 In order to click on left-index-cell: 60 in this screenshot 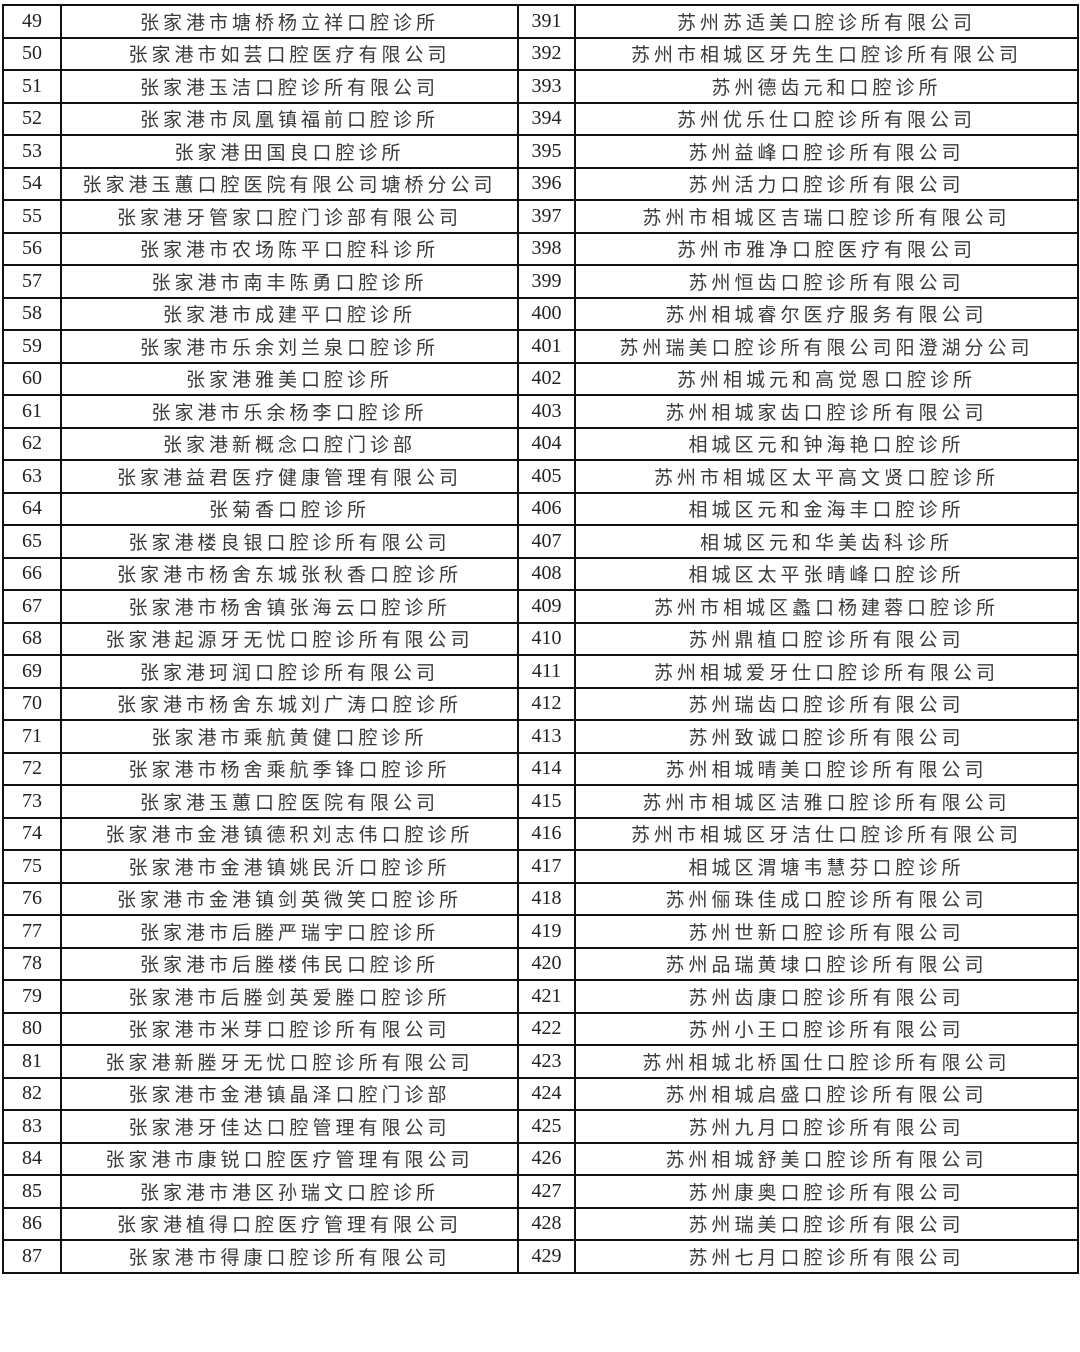, I will do `click(32, 378)`.